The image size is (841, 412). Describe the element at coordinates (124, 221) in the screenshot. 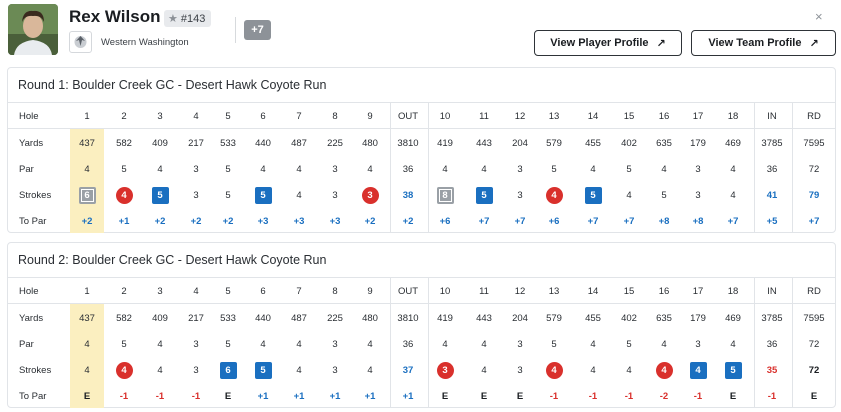

I see `to-par-cell: +1` at that location.